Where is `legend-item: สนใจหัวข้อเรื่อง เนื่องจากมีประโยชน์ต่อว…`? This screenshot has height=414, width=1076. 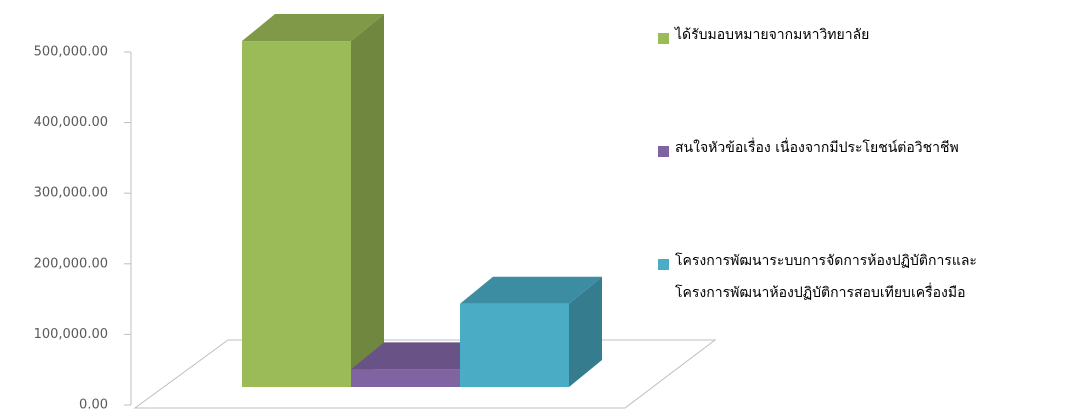 legend-item: สนใจหัวข้อเรื่อง เนื่องจากมีประโยชน์ต่อว… is located at coordinates (808, 152).